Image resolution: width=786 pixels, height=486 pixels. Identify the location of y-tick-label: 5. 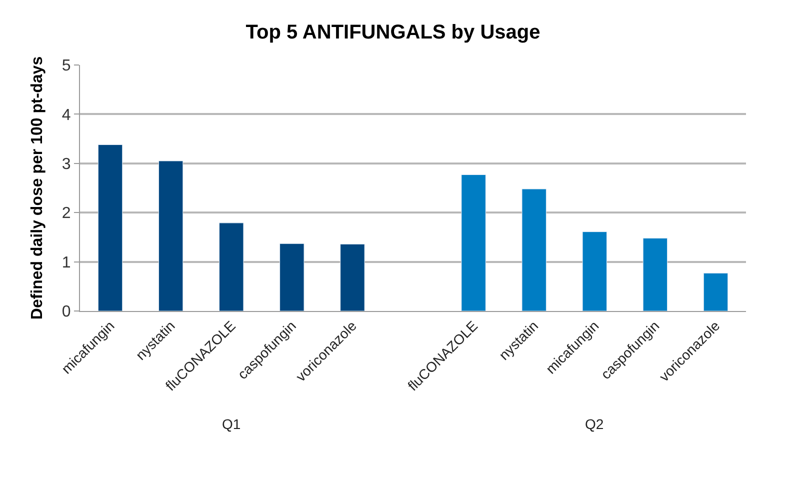
(66, 66).